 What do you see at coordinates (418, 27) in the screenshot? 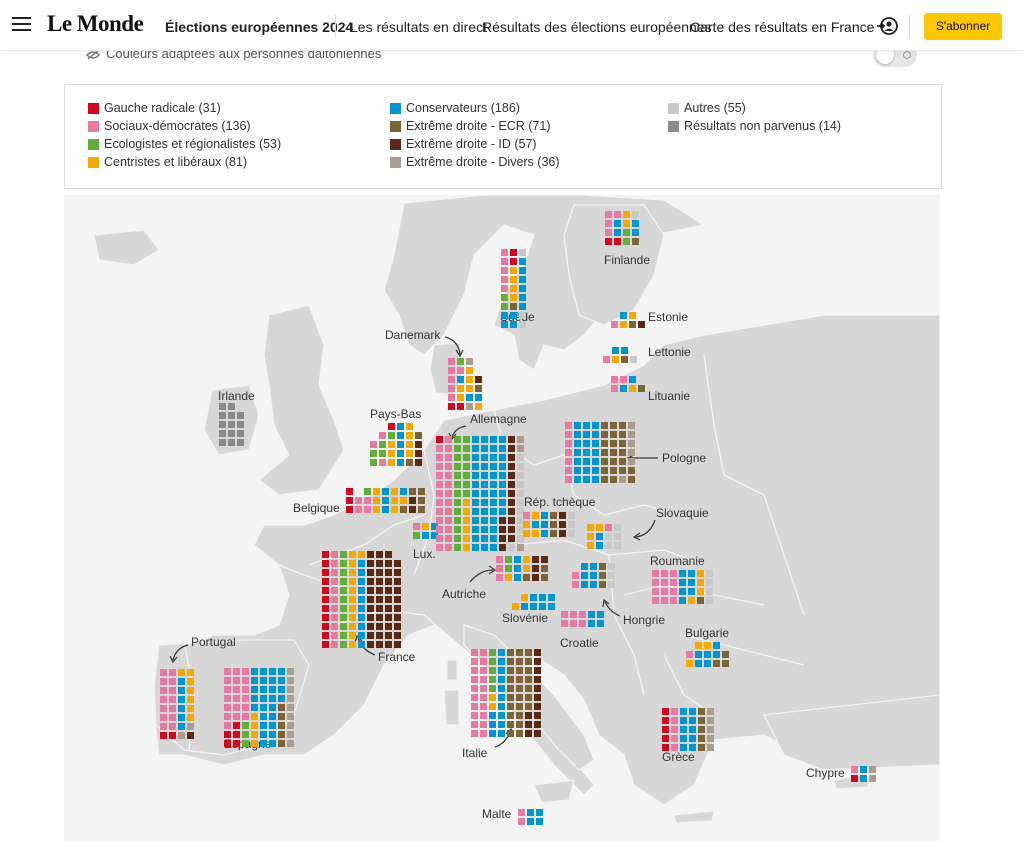
I see `nav-link-live-results: Les résultats en direct` at bounding box center [418, 27].